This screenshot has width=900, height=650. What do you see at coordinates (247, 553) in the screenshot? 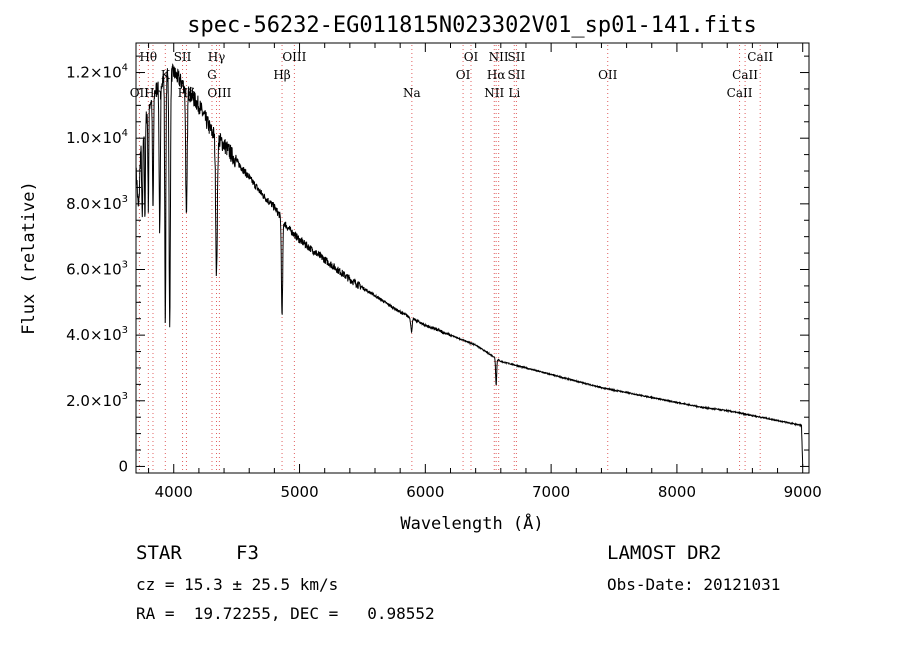
I see `object-subclass: F3` at bounding box center [247, 553].